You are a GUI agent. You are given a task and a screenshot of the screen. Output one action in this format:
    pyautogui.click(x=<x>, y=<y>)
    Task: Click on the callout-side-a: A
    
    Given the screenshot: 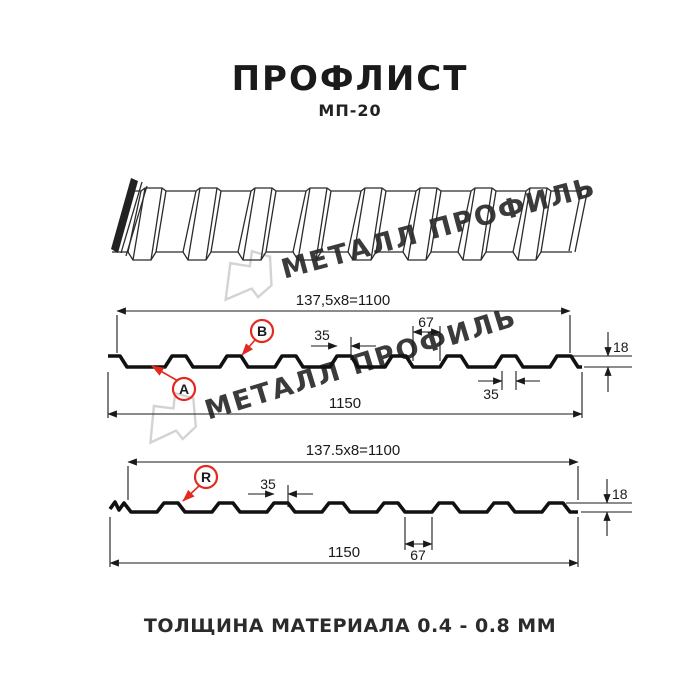 What is the action you would take?
    pyautogui.click(x=174, y=383)
    